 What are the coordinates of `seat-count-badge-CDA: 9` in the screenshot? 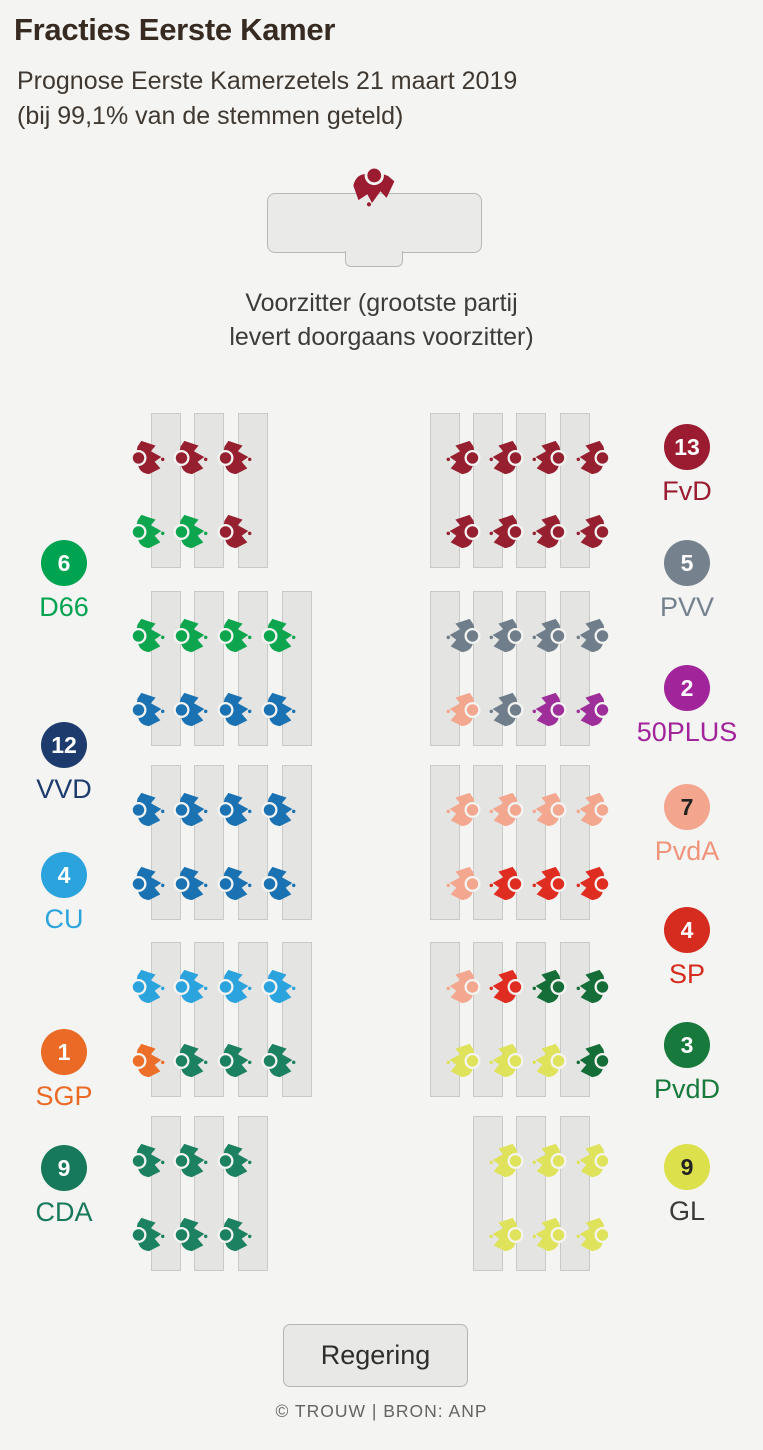 It's located at (64, 1168).